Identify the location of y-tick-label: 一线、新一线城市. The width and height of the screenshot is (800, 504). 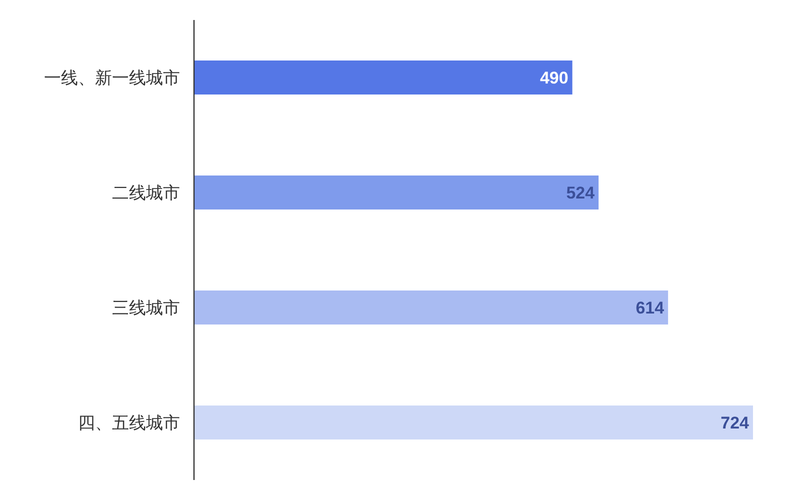
(112, 78).